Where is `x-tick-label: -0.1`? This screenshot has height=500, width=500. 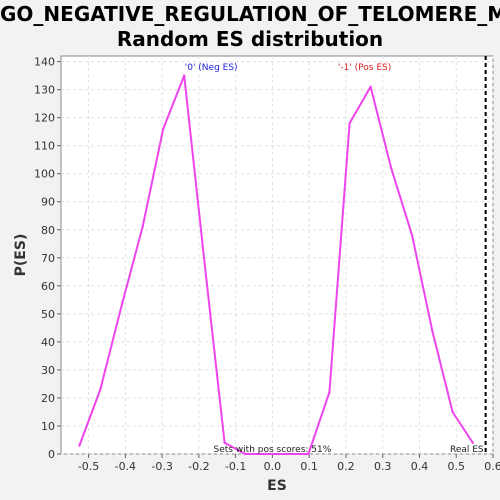
x-tick-label: -0.1 is located at coordinates (235, 466).